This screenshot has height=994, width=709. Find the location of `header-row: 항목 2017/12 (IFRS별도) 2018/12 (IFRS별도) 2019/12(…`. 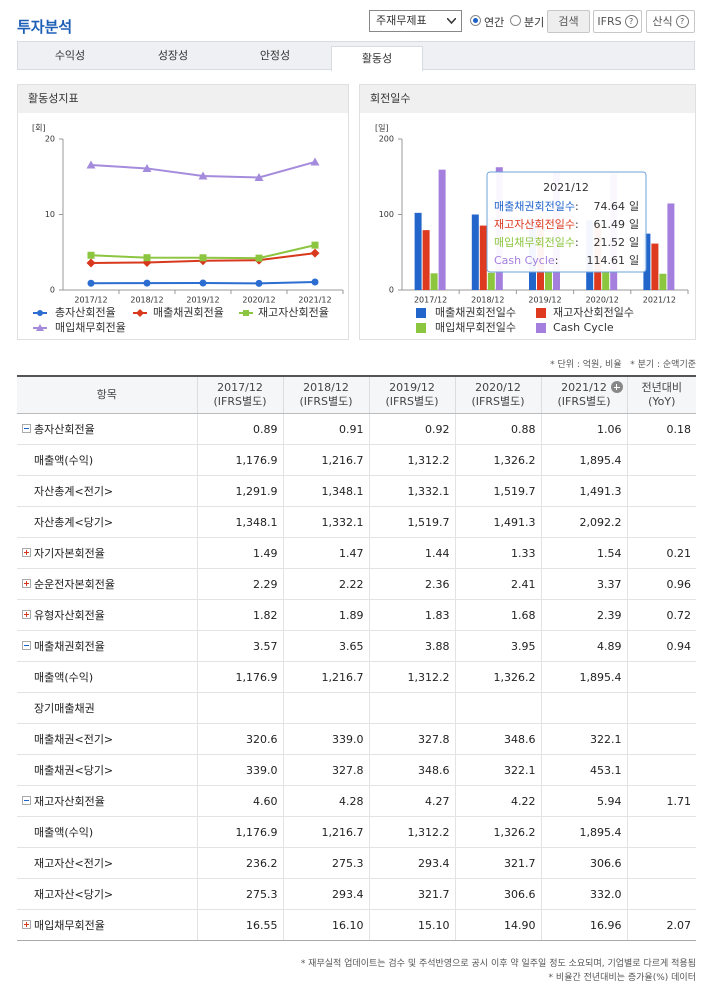

header-row: 항목 2017/12 (IFRS별도) 2018/12 (IFRS별도) 2019/12(… is located at coordinates (356, 394).